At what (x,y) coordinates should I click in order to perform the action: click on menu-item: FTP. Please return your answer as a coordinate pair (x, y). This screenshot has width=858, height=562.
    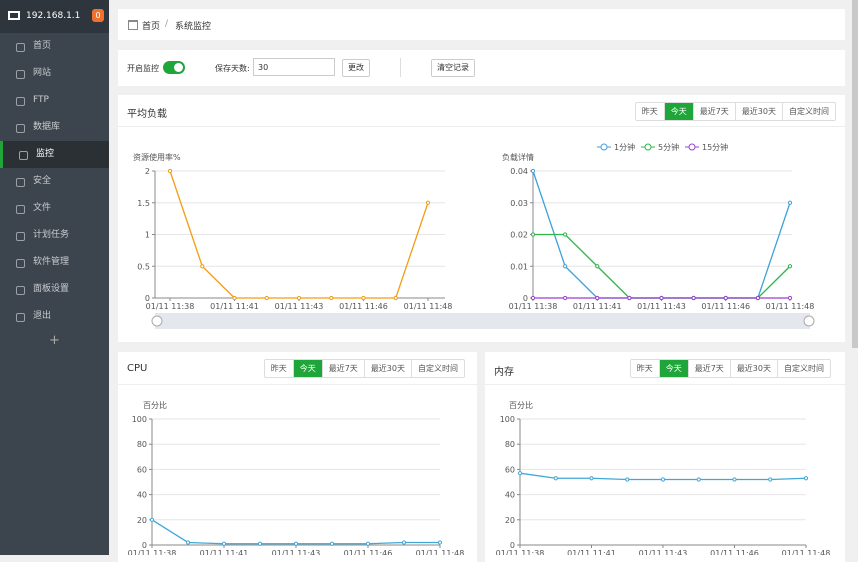
    Looking at the image, I should click on (54, 100).